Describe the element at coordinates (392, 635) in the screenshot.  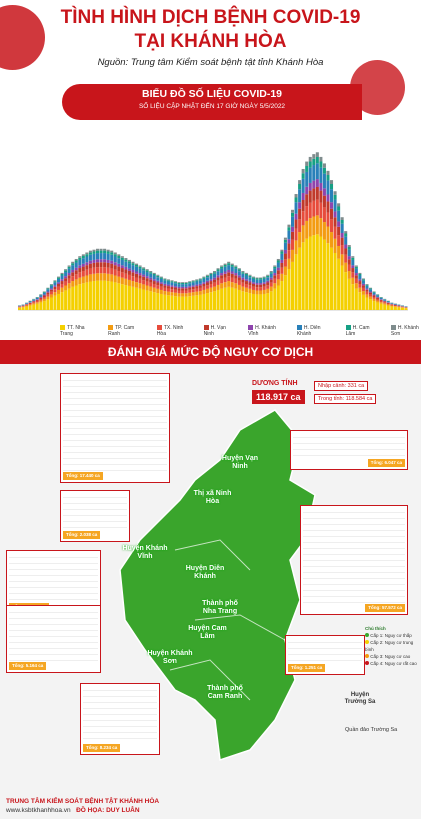
I see `risk-level-1: Cấp 1: Nguy cơ thấp` at that location.